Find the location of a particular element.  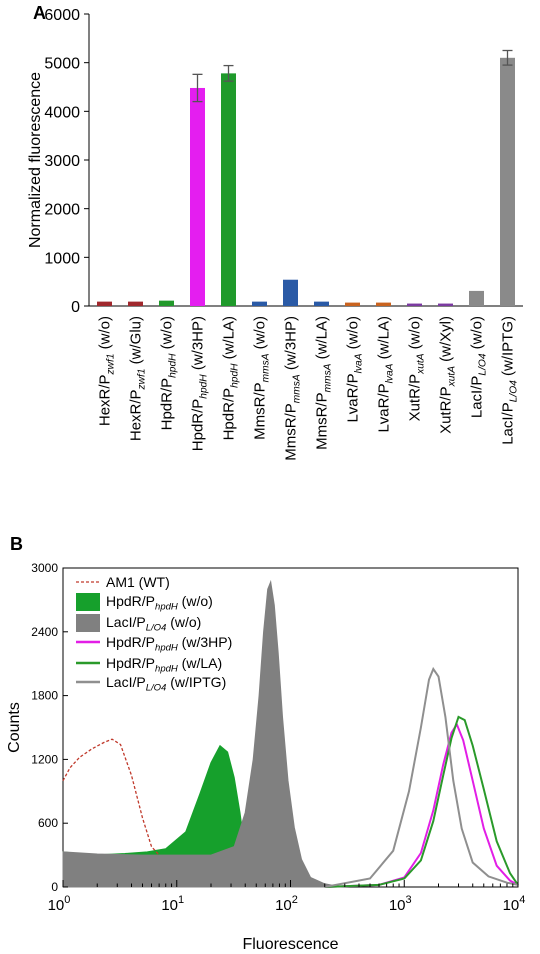

panel-label-a: A is located at coordinates (39, 13).